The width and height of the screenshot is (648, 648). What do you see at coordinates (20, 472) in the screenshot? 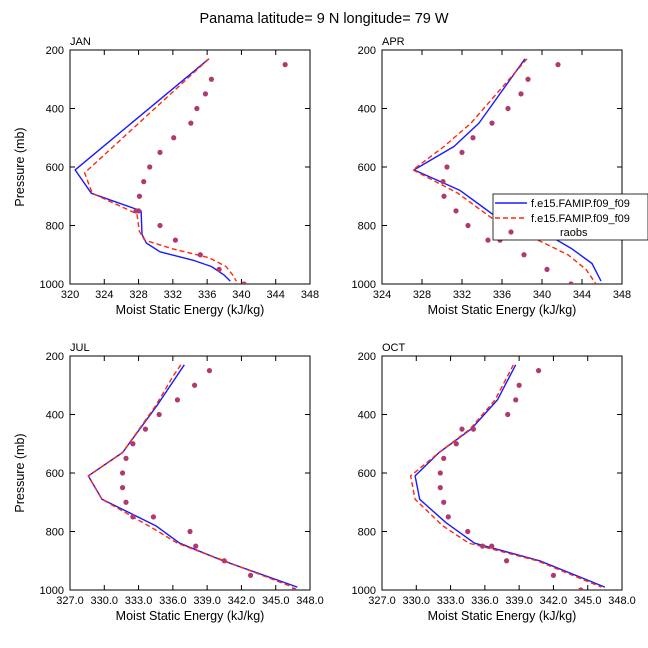
I see `y-axis-title: Pressure (mb)` at bounding box center [20, 472].